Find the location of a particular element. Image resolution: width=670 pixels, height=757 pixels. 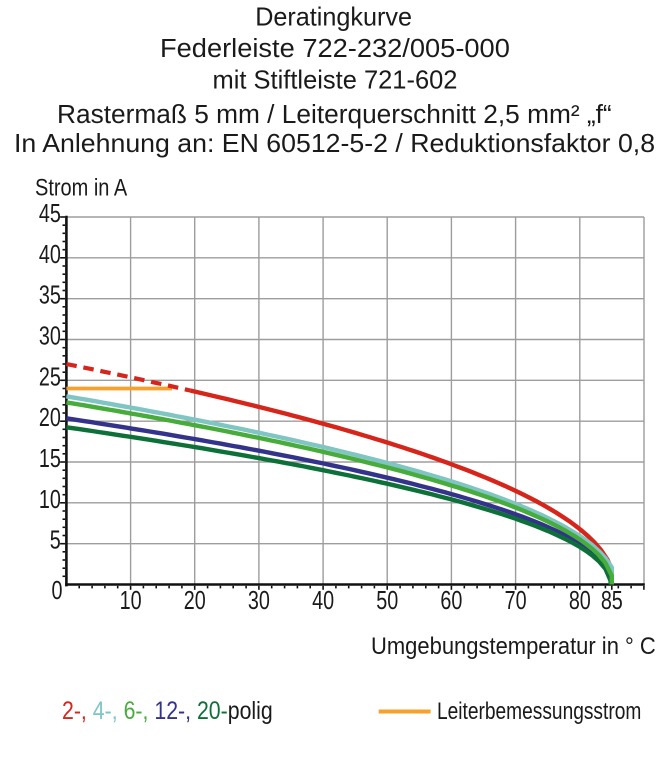

svg-text: 60 is located at coordinates (451, 599).